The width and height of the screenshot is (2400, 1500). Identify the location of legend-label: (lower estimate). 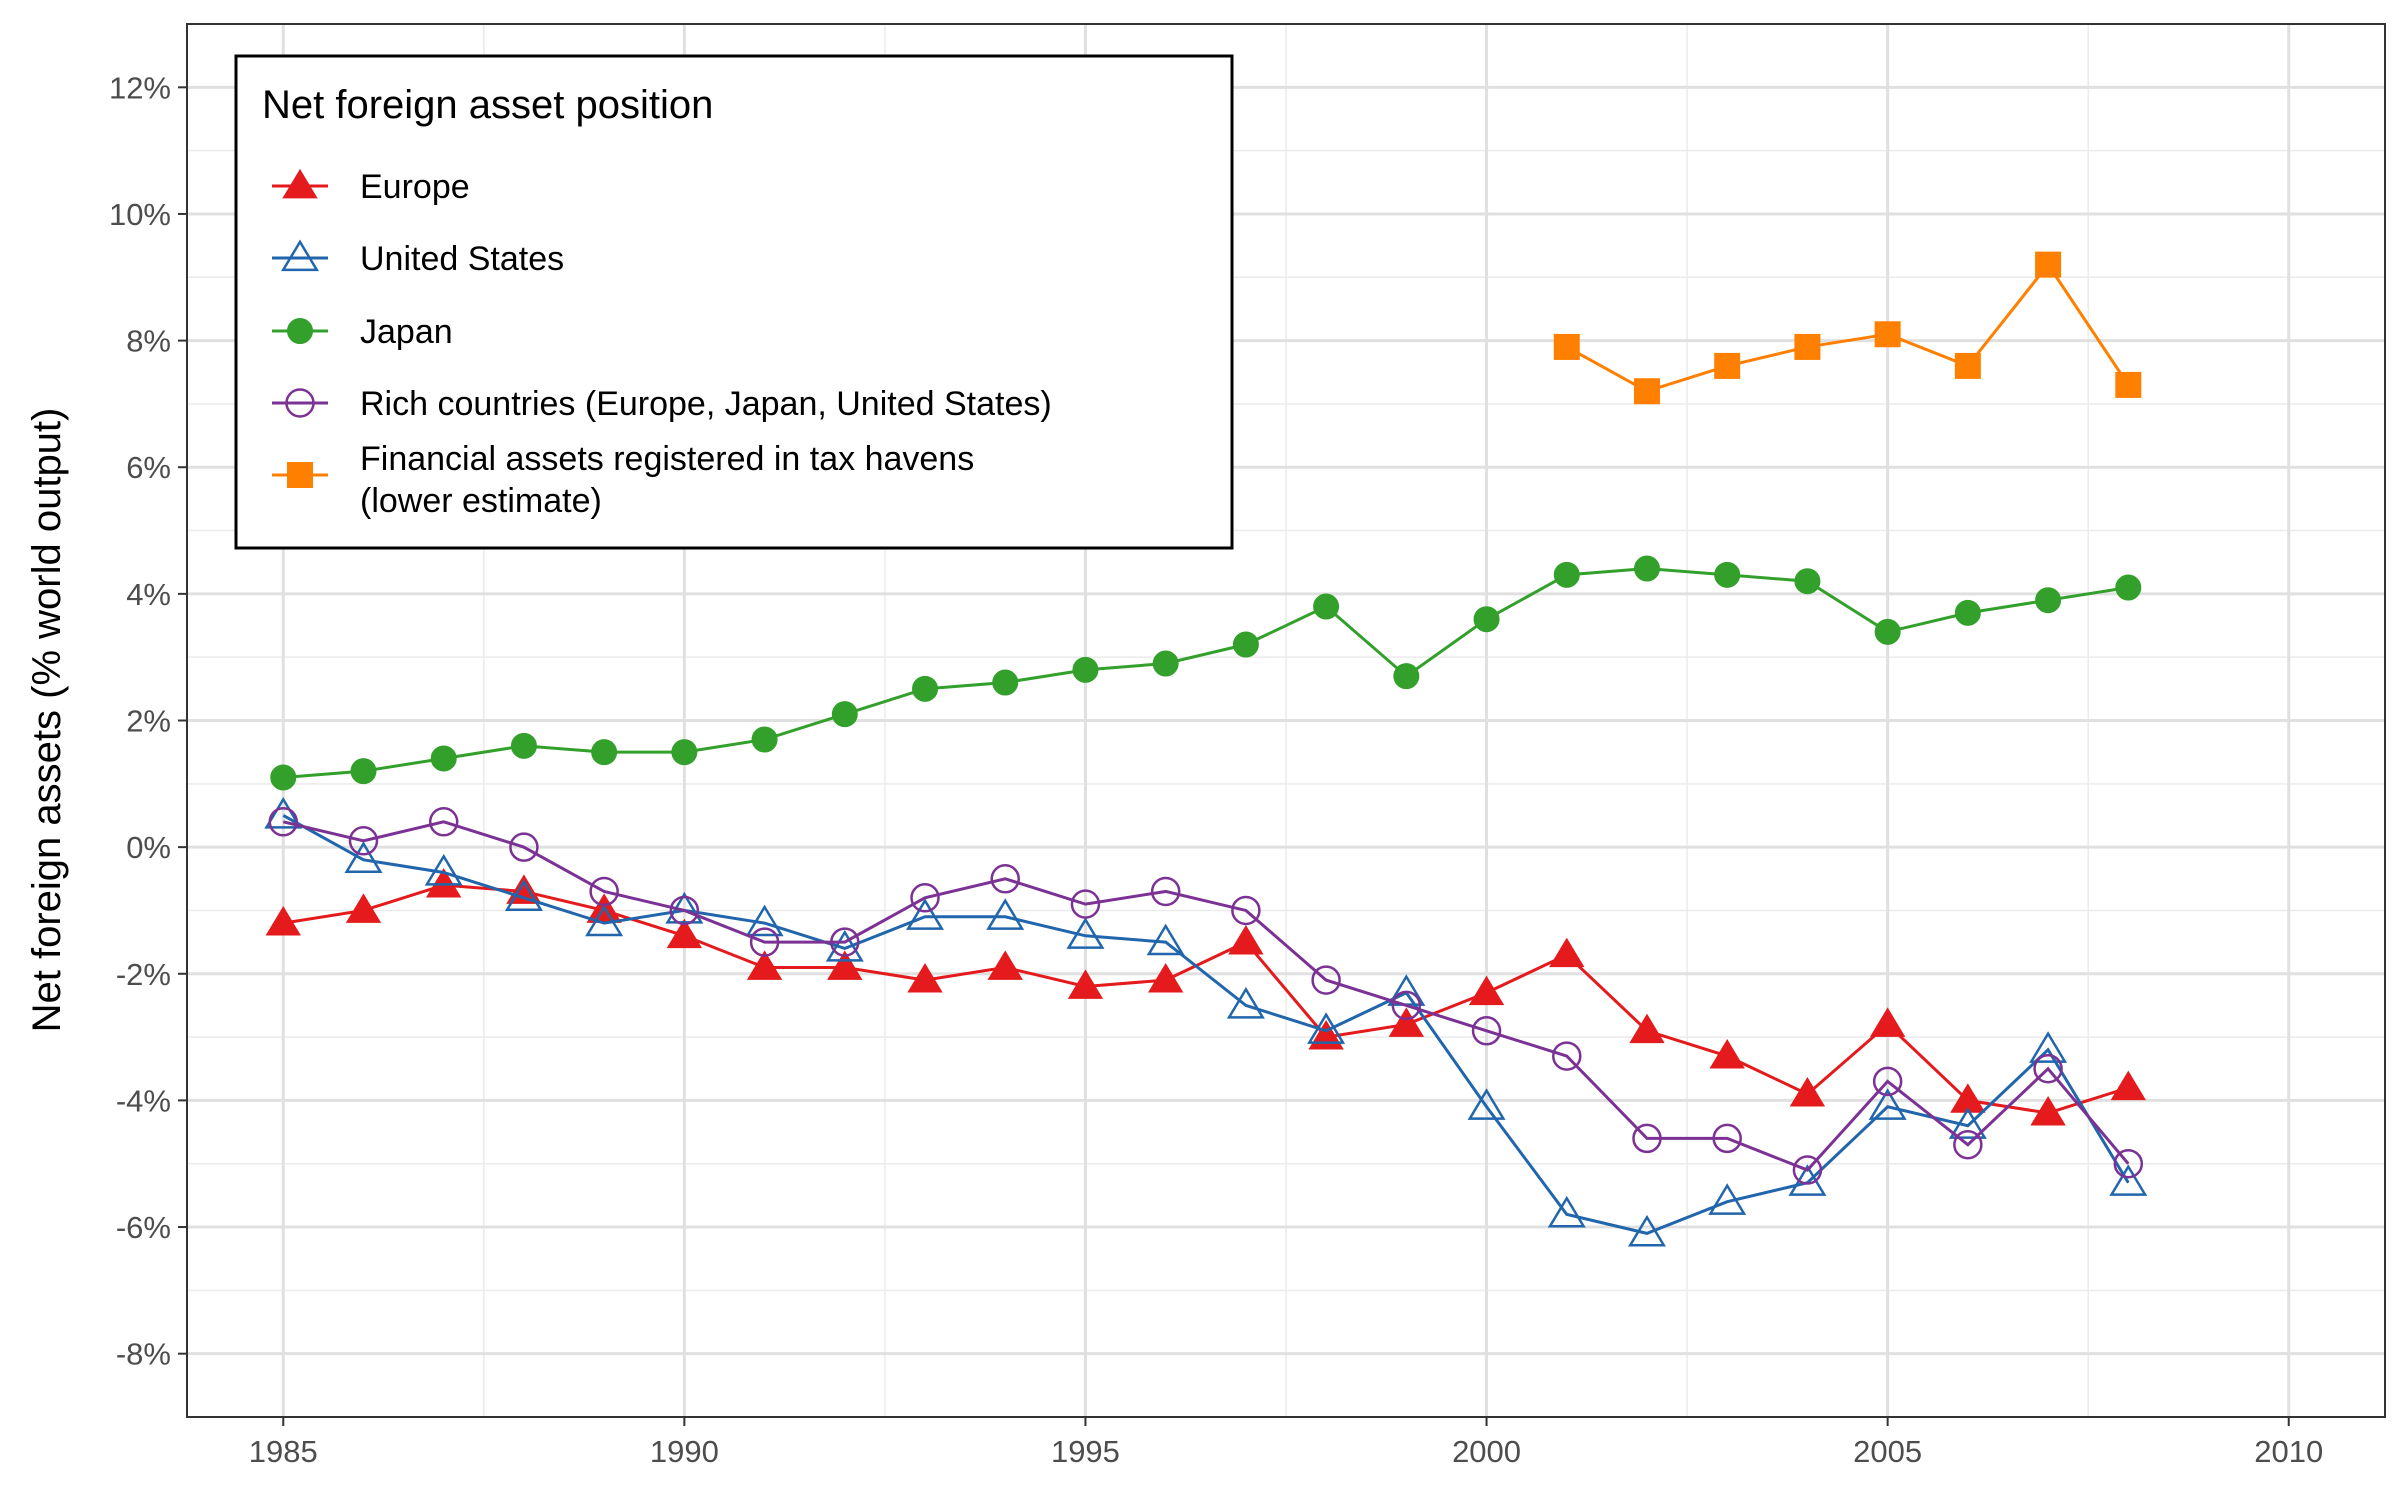
(481, 501).